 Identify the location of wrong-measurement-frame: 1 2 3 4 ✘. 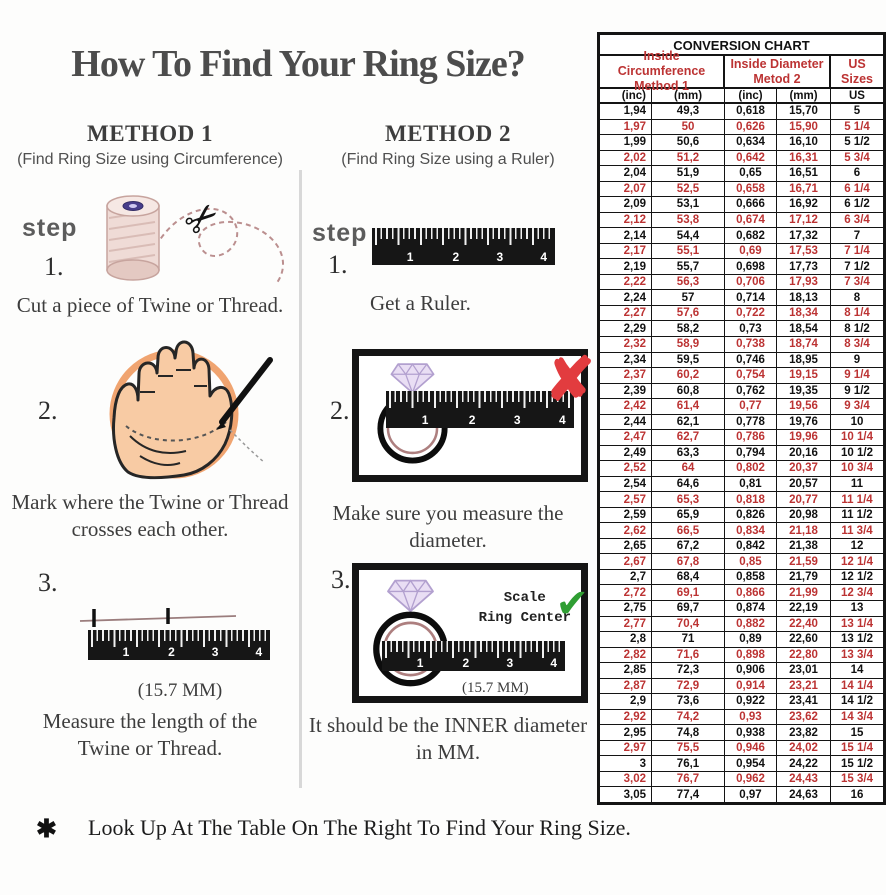
(473, 415).